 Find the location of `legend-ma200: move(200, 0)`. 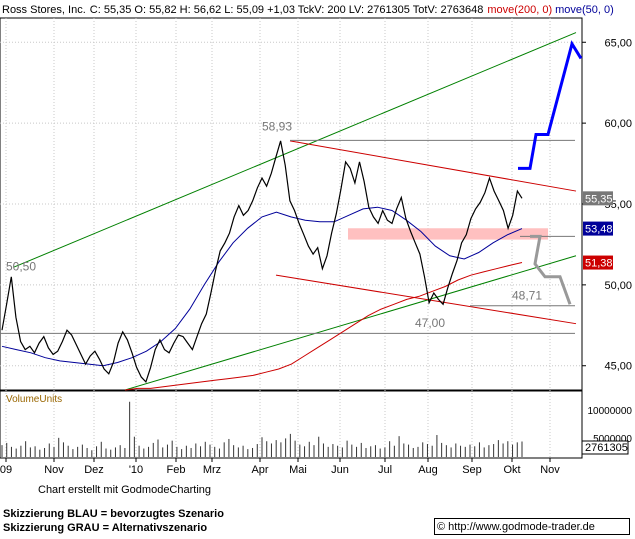

legend-ma200: move(200, 0) is located at coordinates (519, 10).